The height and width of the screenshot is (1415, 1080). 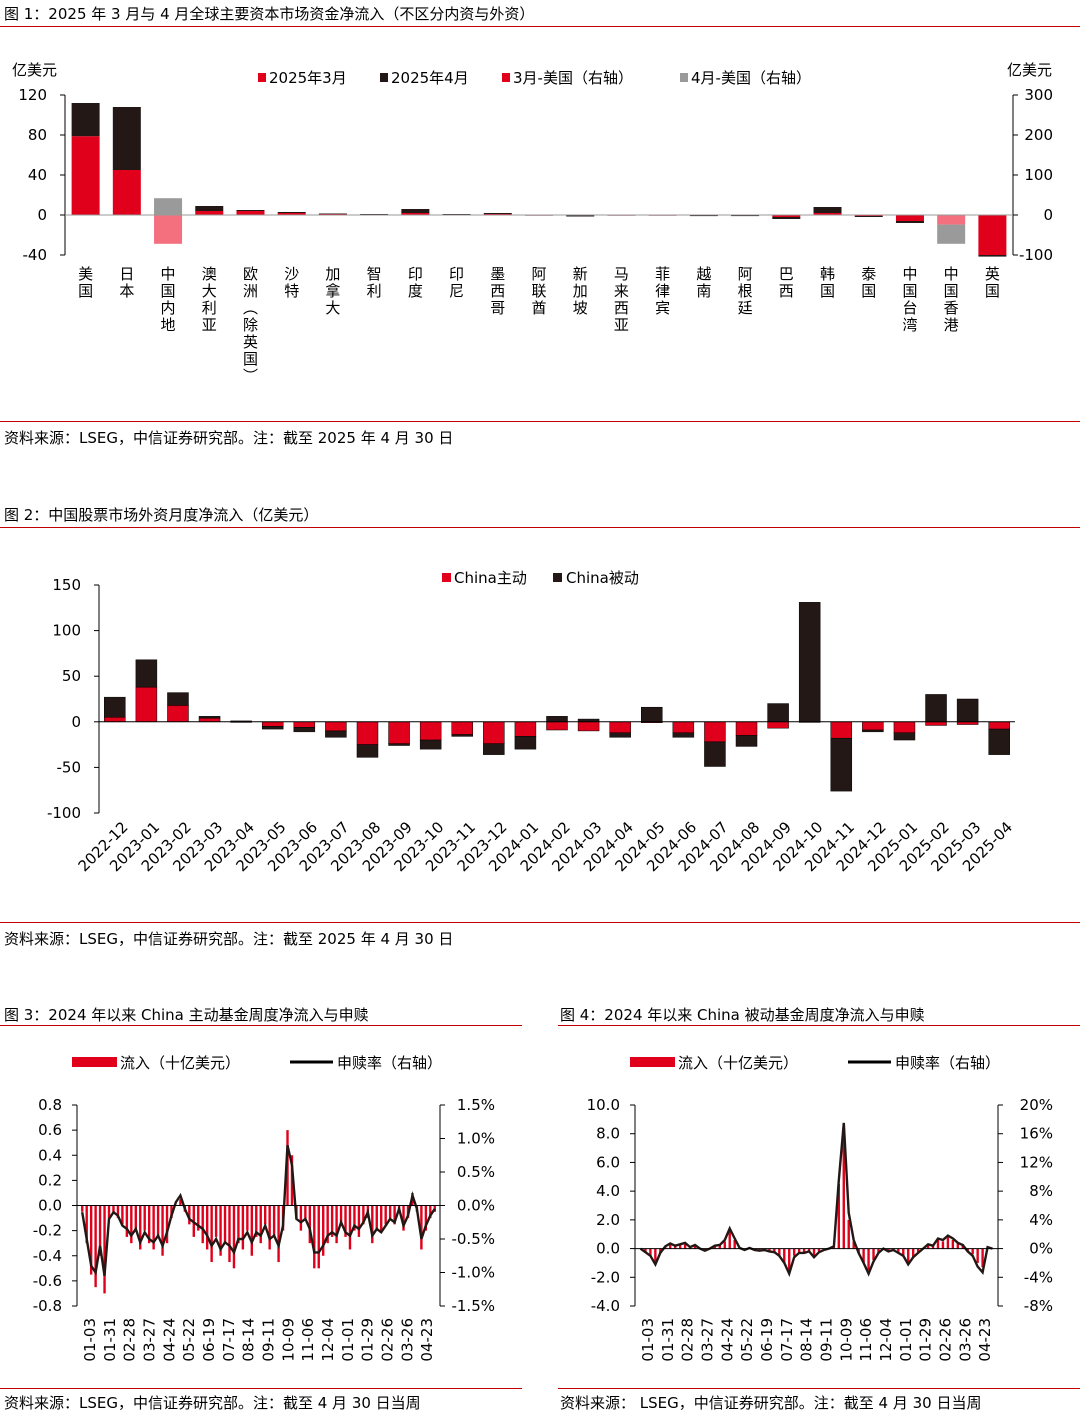 What do you see at coordinates (47, 1281) in the screenshot?
I see `left-tick-label: -0.6` at bounding box center [47, 1281].